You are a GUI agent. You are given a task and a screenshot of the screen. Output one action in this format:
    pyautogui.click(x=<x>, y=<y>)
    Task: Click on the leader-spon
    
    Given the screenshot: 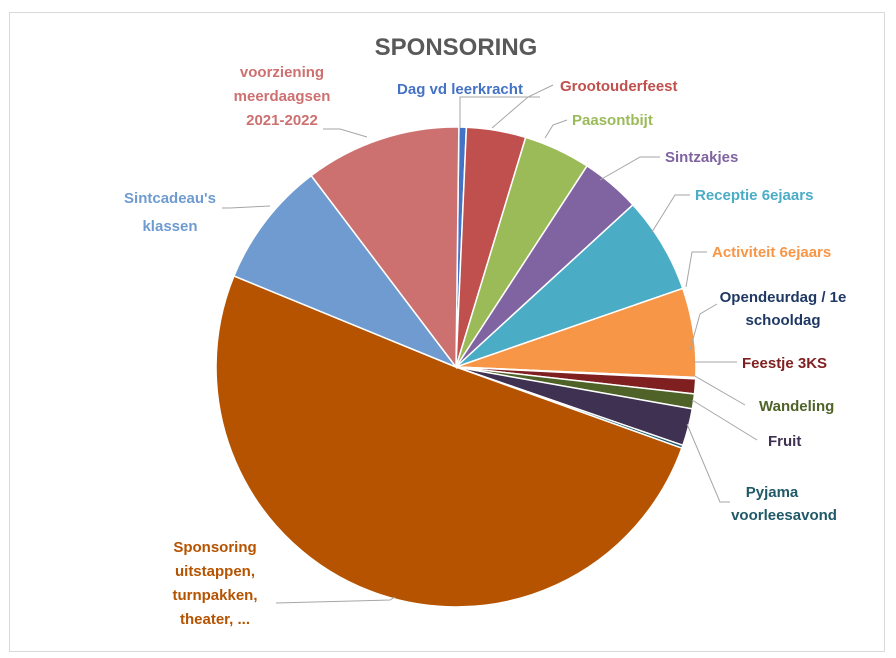 What is the action you would take?
    pyautogui.click(x=335, y=600)
    